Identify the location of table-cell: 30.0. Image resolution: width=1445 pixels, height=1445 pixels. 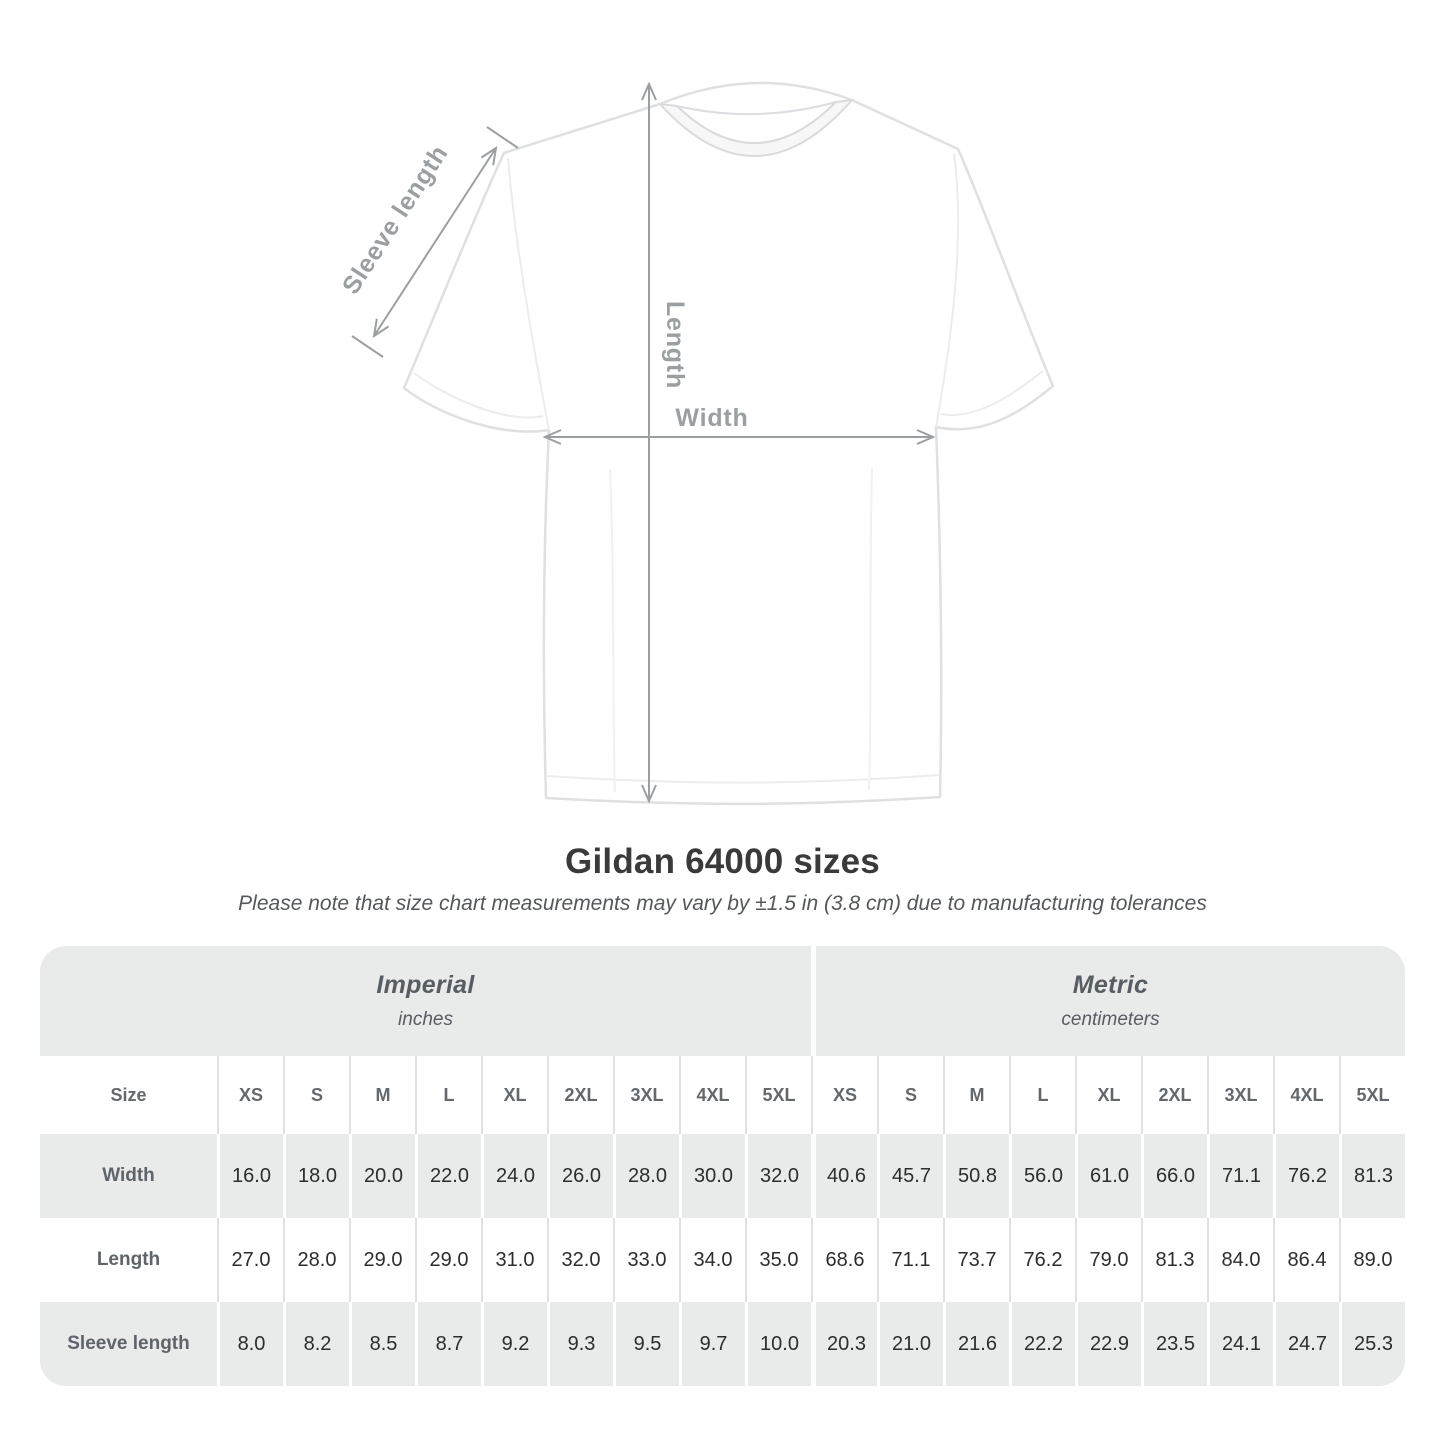
(712, 1176).